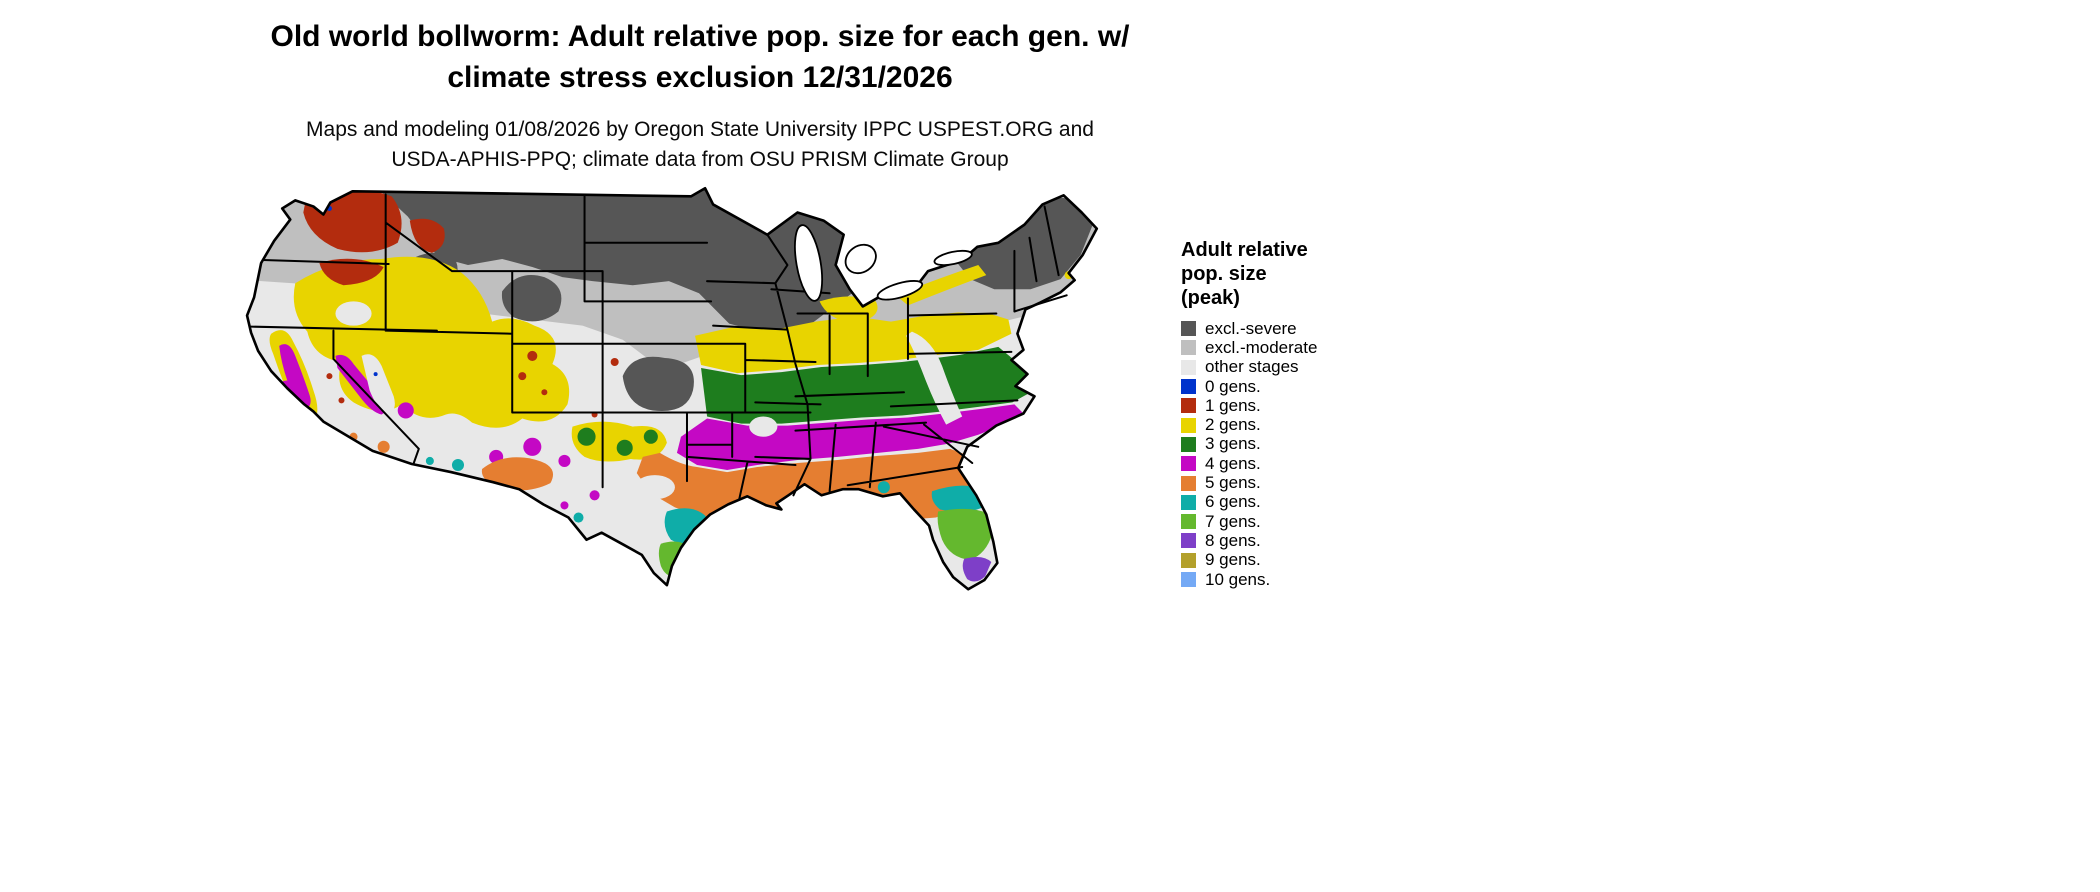  I want to click on legend-swatch-g9, so click(1188, 560).